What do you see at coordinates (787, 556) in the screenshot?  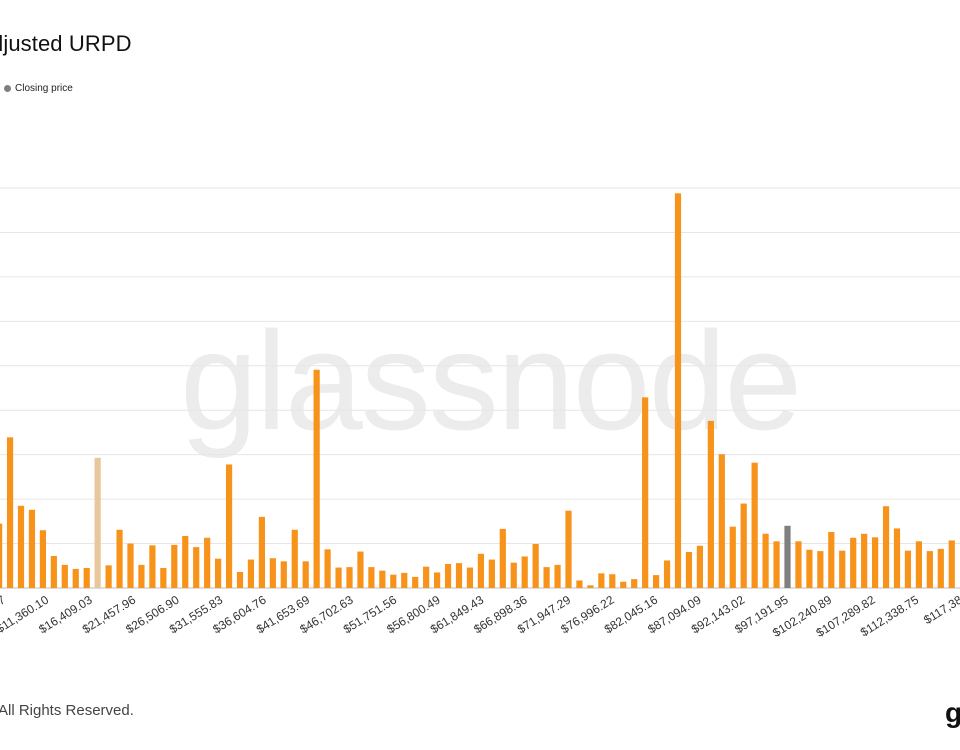 I see `bar-closing-price` at bounding box center [787, 556].